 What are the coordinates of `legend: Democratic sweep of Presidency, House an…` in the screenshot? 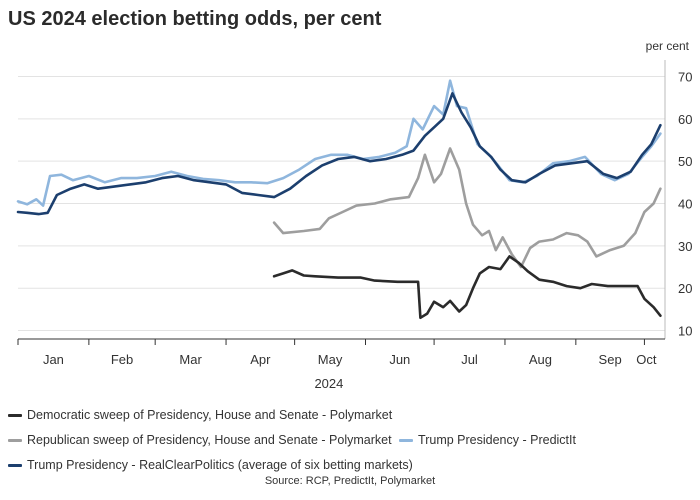 It's located at (353, 439).